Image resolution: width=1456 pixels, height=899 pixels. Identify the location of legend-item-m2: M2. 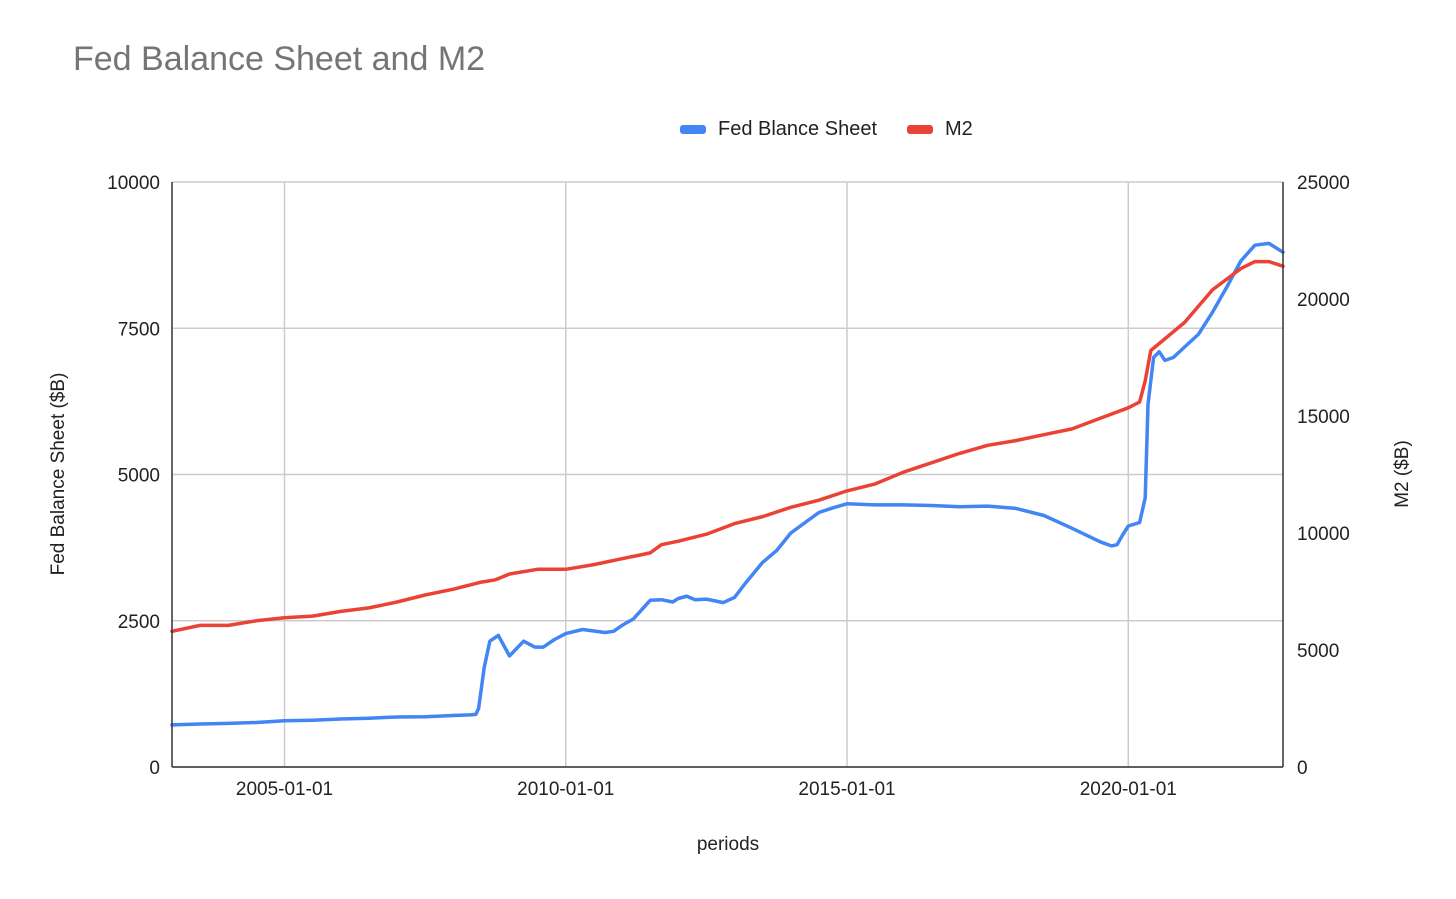
(940, 129).